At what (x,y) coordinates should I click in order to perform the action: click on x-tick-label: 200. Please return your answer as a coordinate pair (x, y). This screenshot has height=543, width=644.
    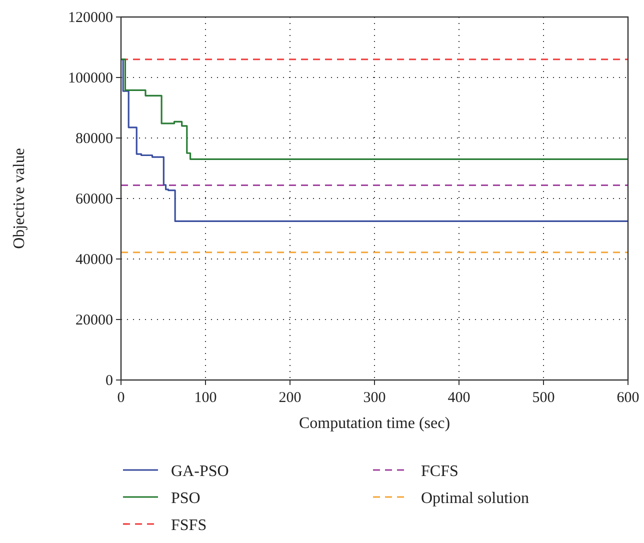
    Looking at the image, I should click on (290, 398).